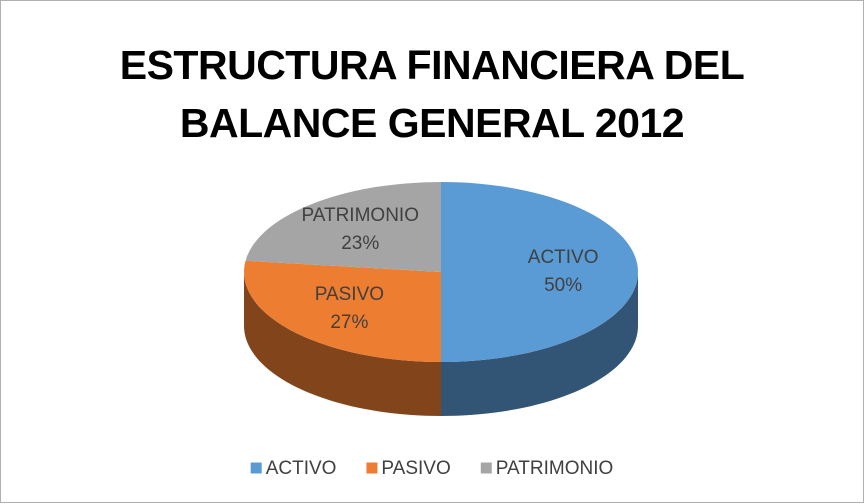 The width and height of the screenshot is (865, 504). Describe the element at coordinates (415, 468) in the screenshot. I see `legend-label: PASIVO` at that location.